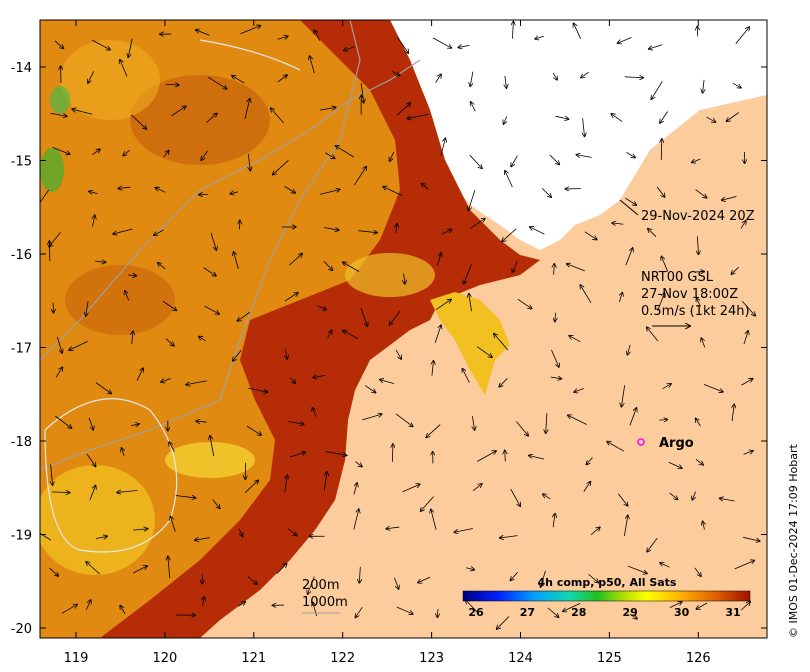 This screenshot has height=672, width=810. Describe the element at coordinates (431, 658) in the screenshot. I see `x-tick-label: 123` at that location.